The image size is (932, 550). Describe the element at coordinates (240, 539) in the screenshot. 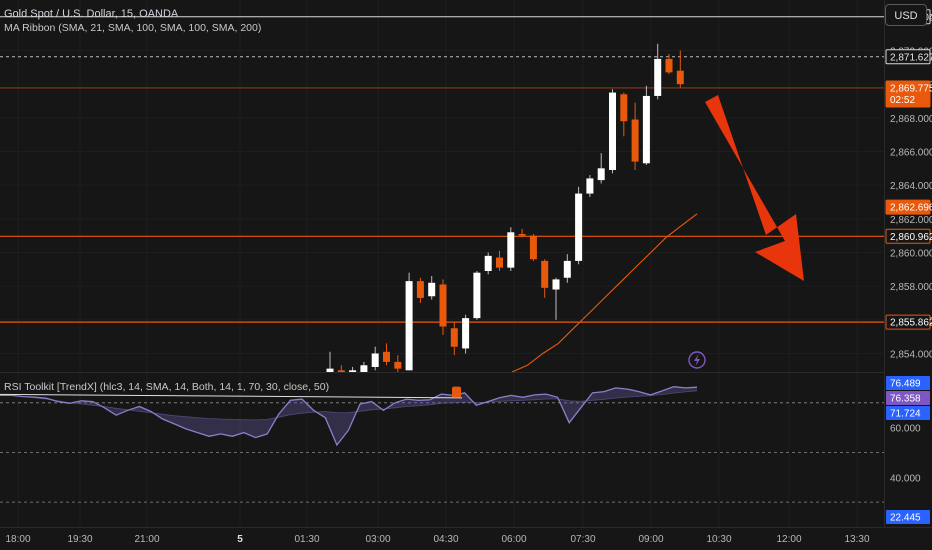

I see `time-tick-label: 5` at that location.